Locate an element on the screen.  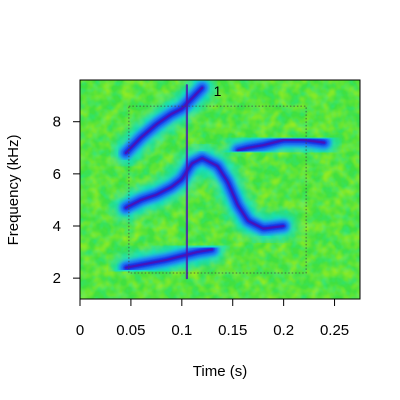
y-axis: 2 4 6 8 is located at coordinates (67, 200).